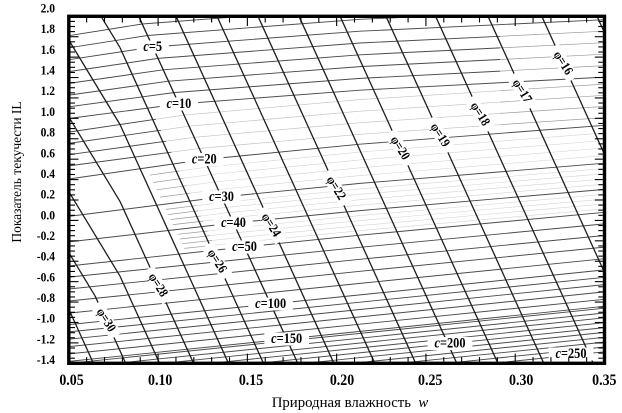  Describe the element at coordinates (46, 277) in the screenshot. I see `svg-text: -0.6` at that location.